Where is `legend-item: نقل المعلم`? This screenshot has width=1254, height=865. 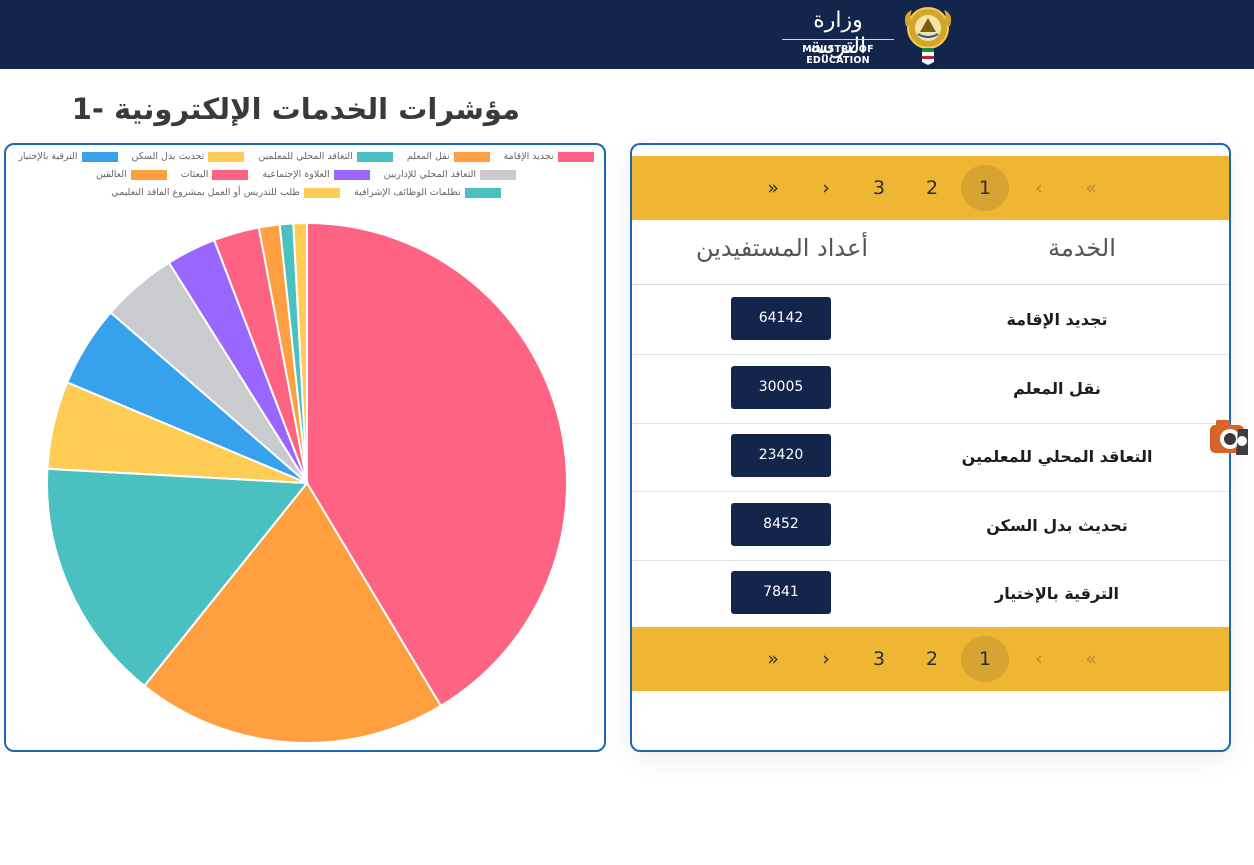
legend-item: نقل المعلم is located at coordinates (448, 156).